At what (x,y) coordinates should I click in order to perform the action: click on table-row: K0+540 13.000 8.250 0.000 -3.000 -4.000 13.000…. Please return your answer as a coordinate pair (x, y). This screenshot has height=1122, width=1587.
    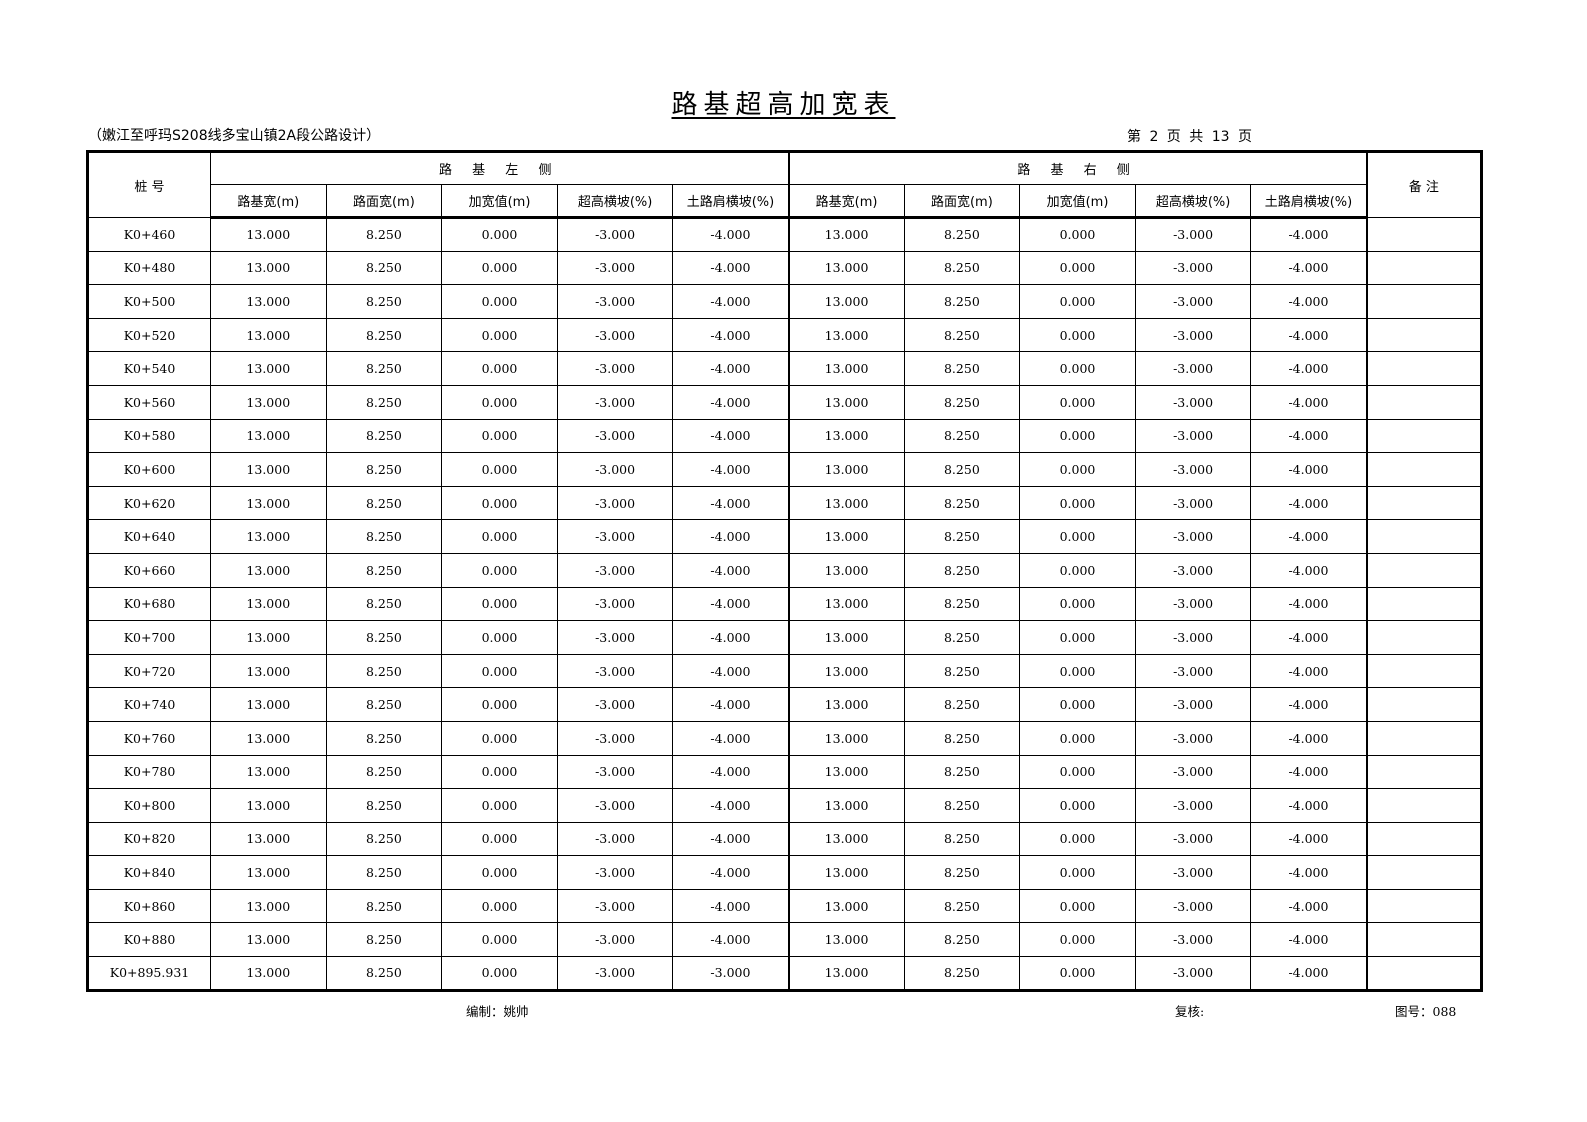
    Looking at the image, I should click on (785, 368).